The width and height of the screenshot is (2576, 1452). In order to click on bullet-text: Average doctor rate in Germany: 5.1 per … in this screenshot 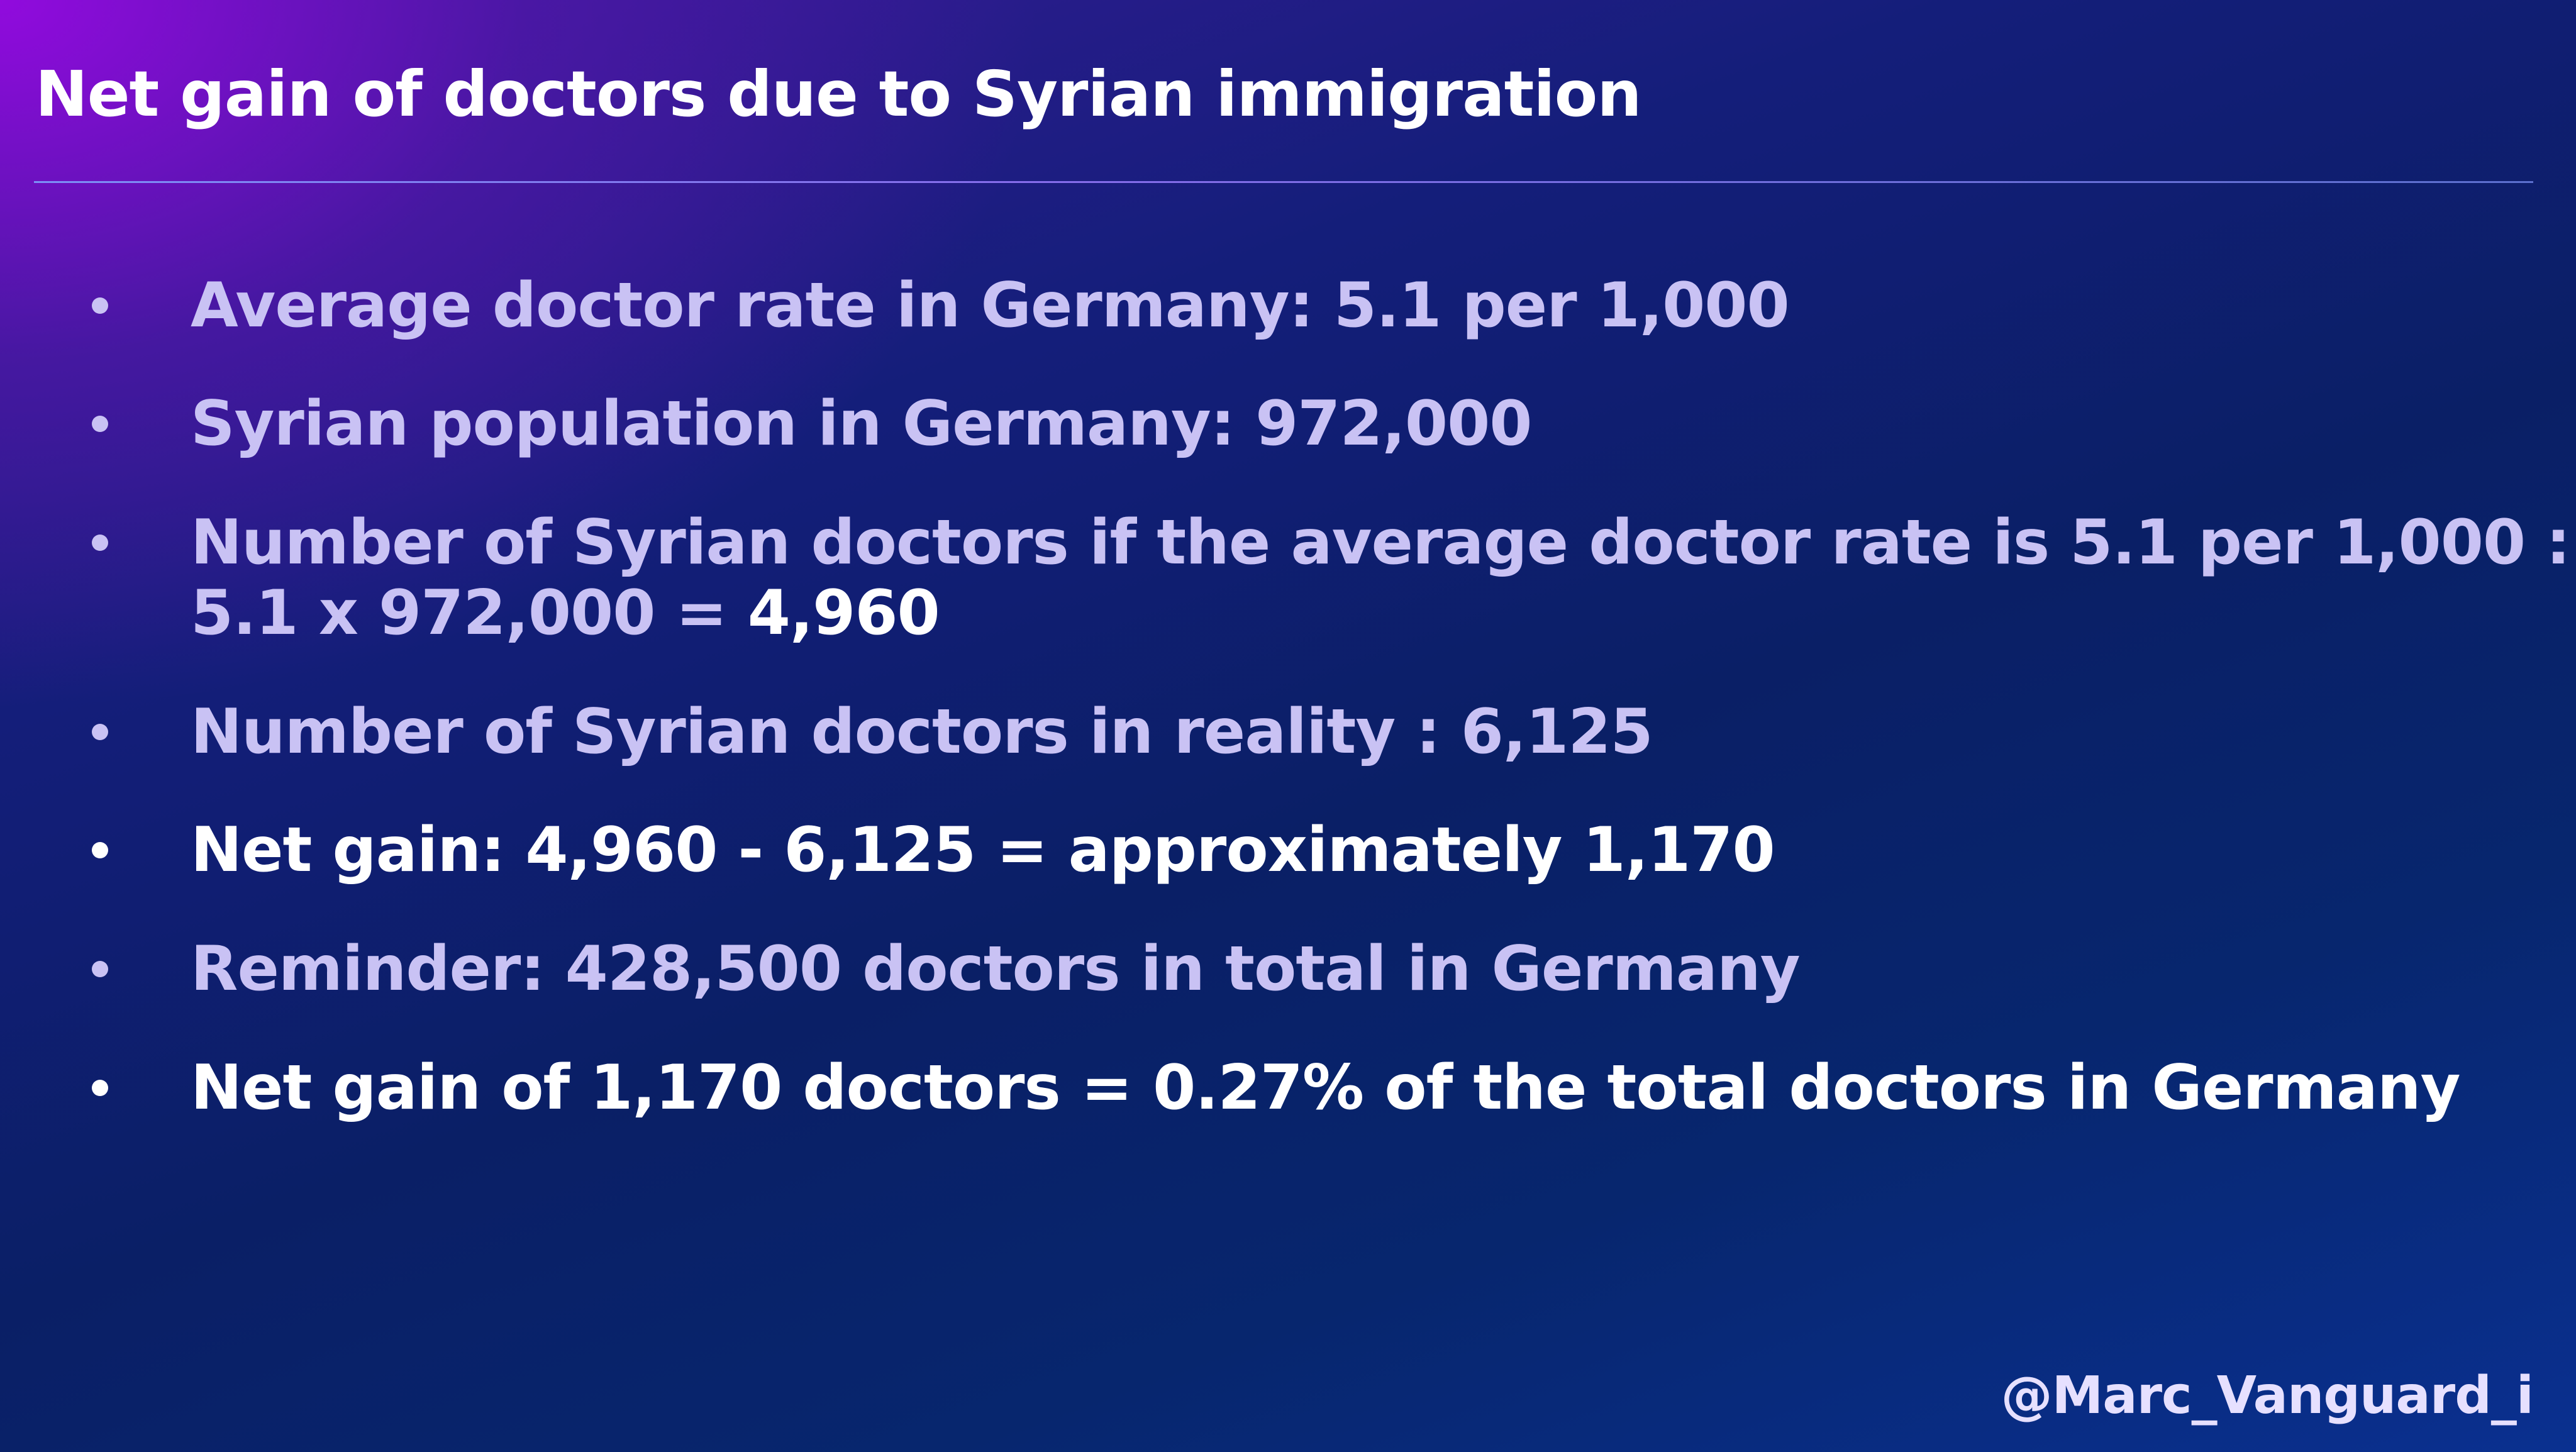, I will do `click(990, 305)`.